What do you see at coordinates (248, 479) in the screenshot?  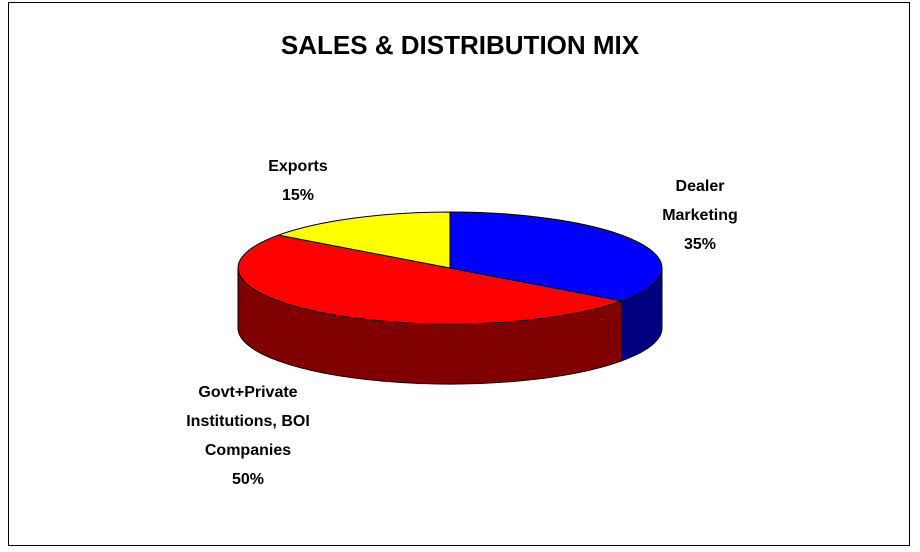 I see `slice-value-label: 50%` at bounding box center [248, 479].